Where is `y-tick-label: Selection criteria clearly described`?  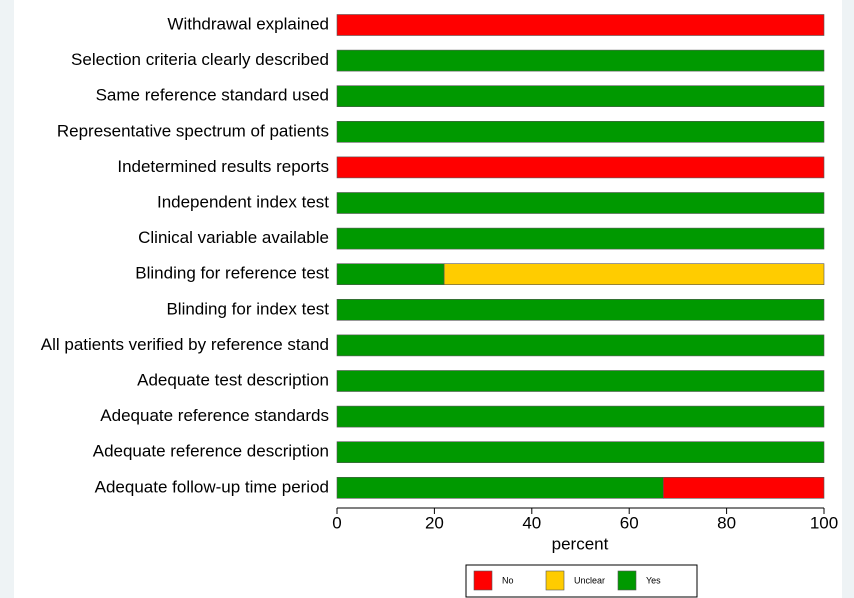
y-tick-label: Selection criteria clearly described is located at coordinates (200, 59).